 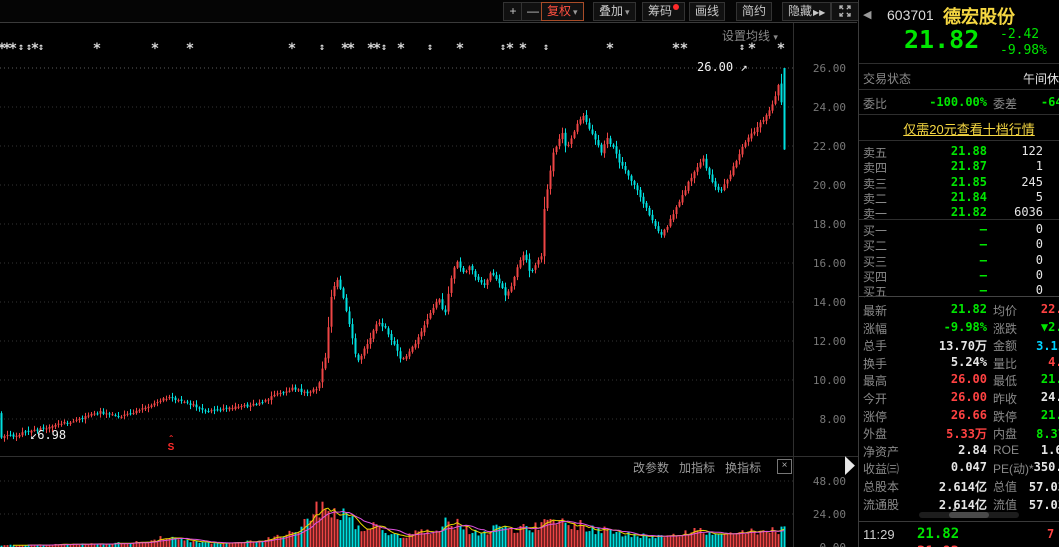 I want to click on weibi-label: 委比, so click(x=875, y=104).